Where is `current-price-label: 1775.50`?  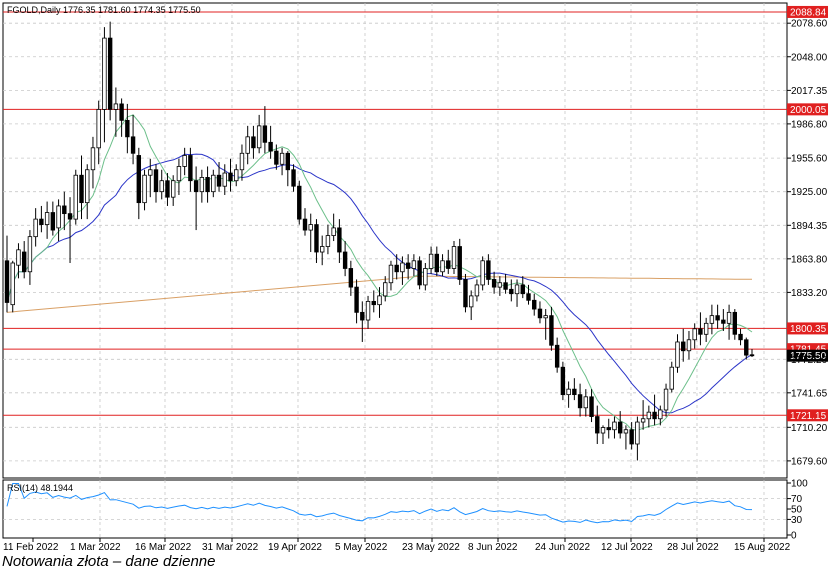 current-price-label: 1775.50 is located at coordinates (808, 356).